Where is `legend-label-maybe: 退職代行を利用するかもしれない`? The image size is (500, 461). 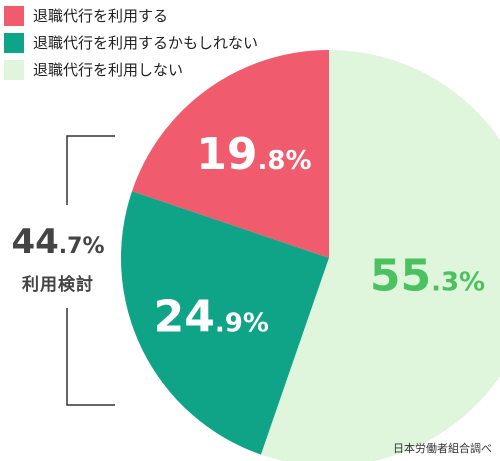
legend-label-maybe: 退職代行を利用するかもしれない is located at coordinates (146, 43).